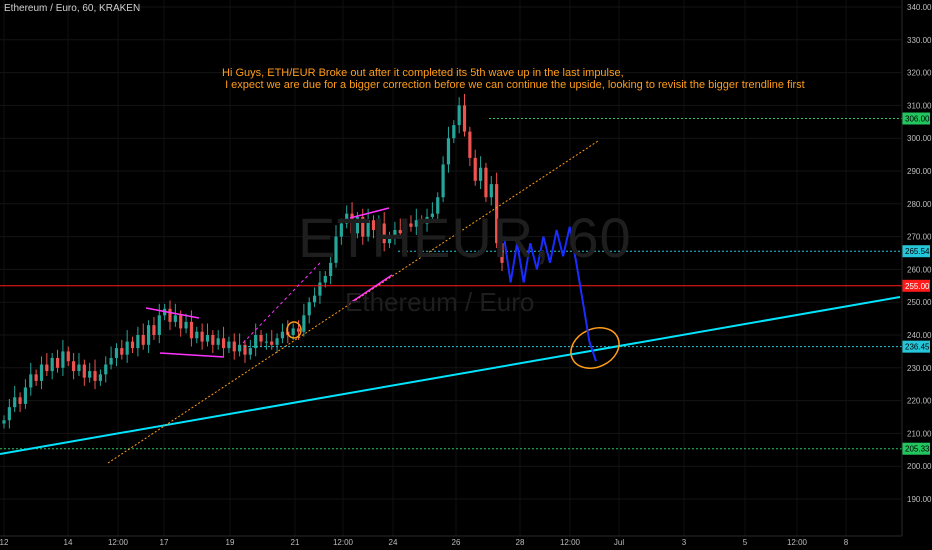 Image resolution: width=932 pixels, height=550 pixels. I want to click on y-tick-label: 280.00, so click(919, 204).